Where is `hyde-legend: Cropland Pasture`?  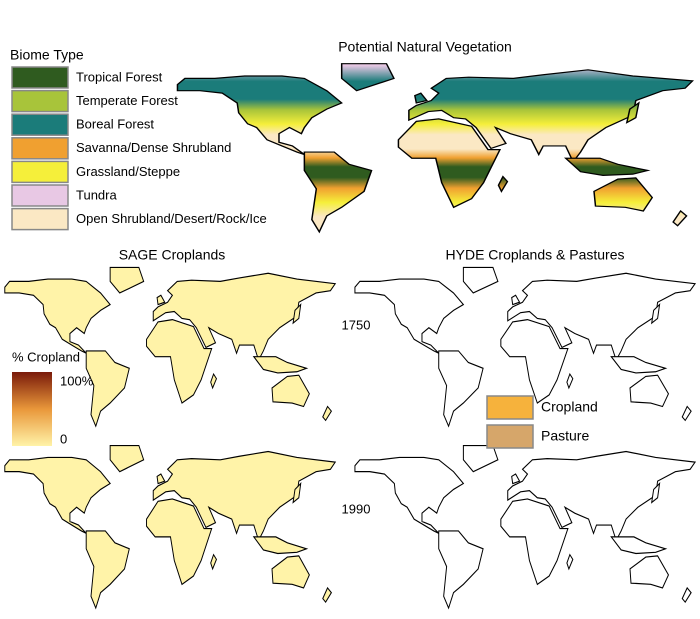
hyde-legend: Cropland Pasture is located at coordinates (542, 422).